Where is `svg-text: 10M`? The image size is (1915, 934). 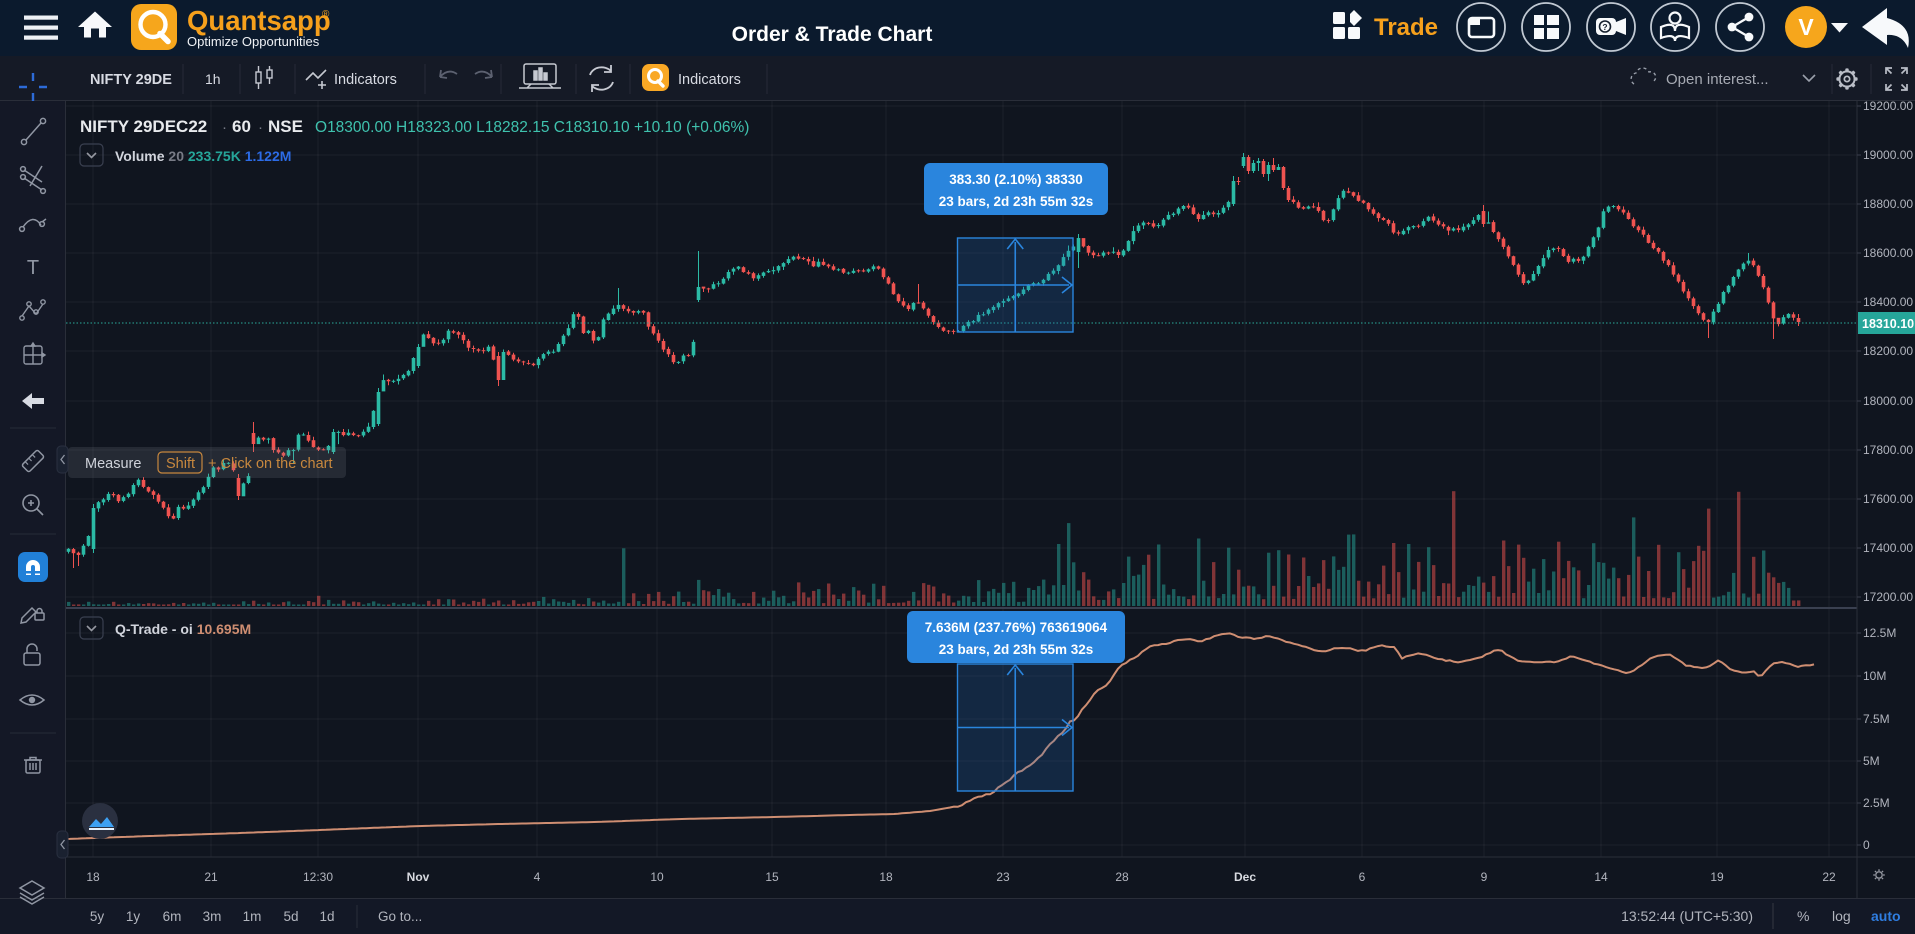 svg-text: 10M is located at coordinates (1874, 676).